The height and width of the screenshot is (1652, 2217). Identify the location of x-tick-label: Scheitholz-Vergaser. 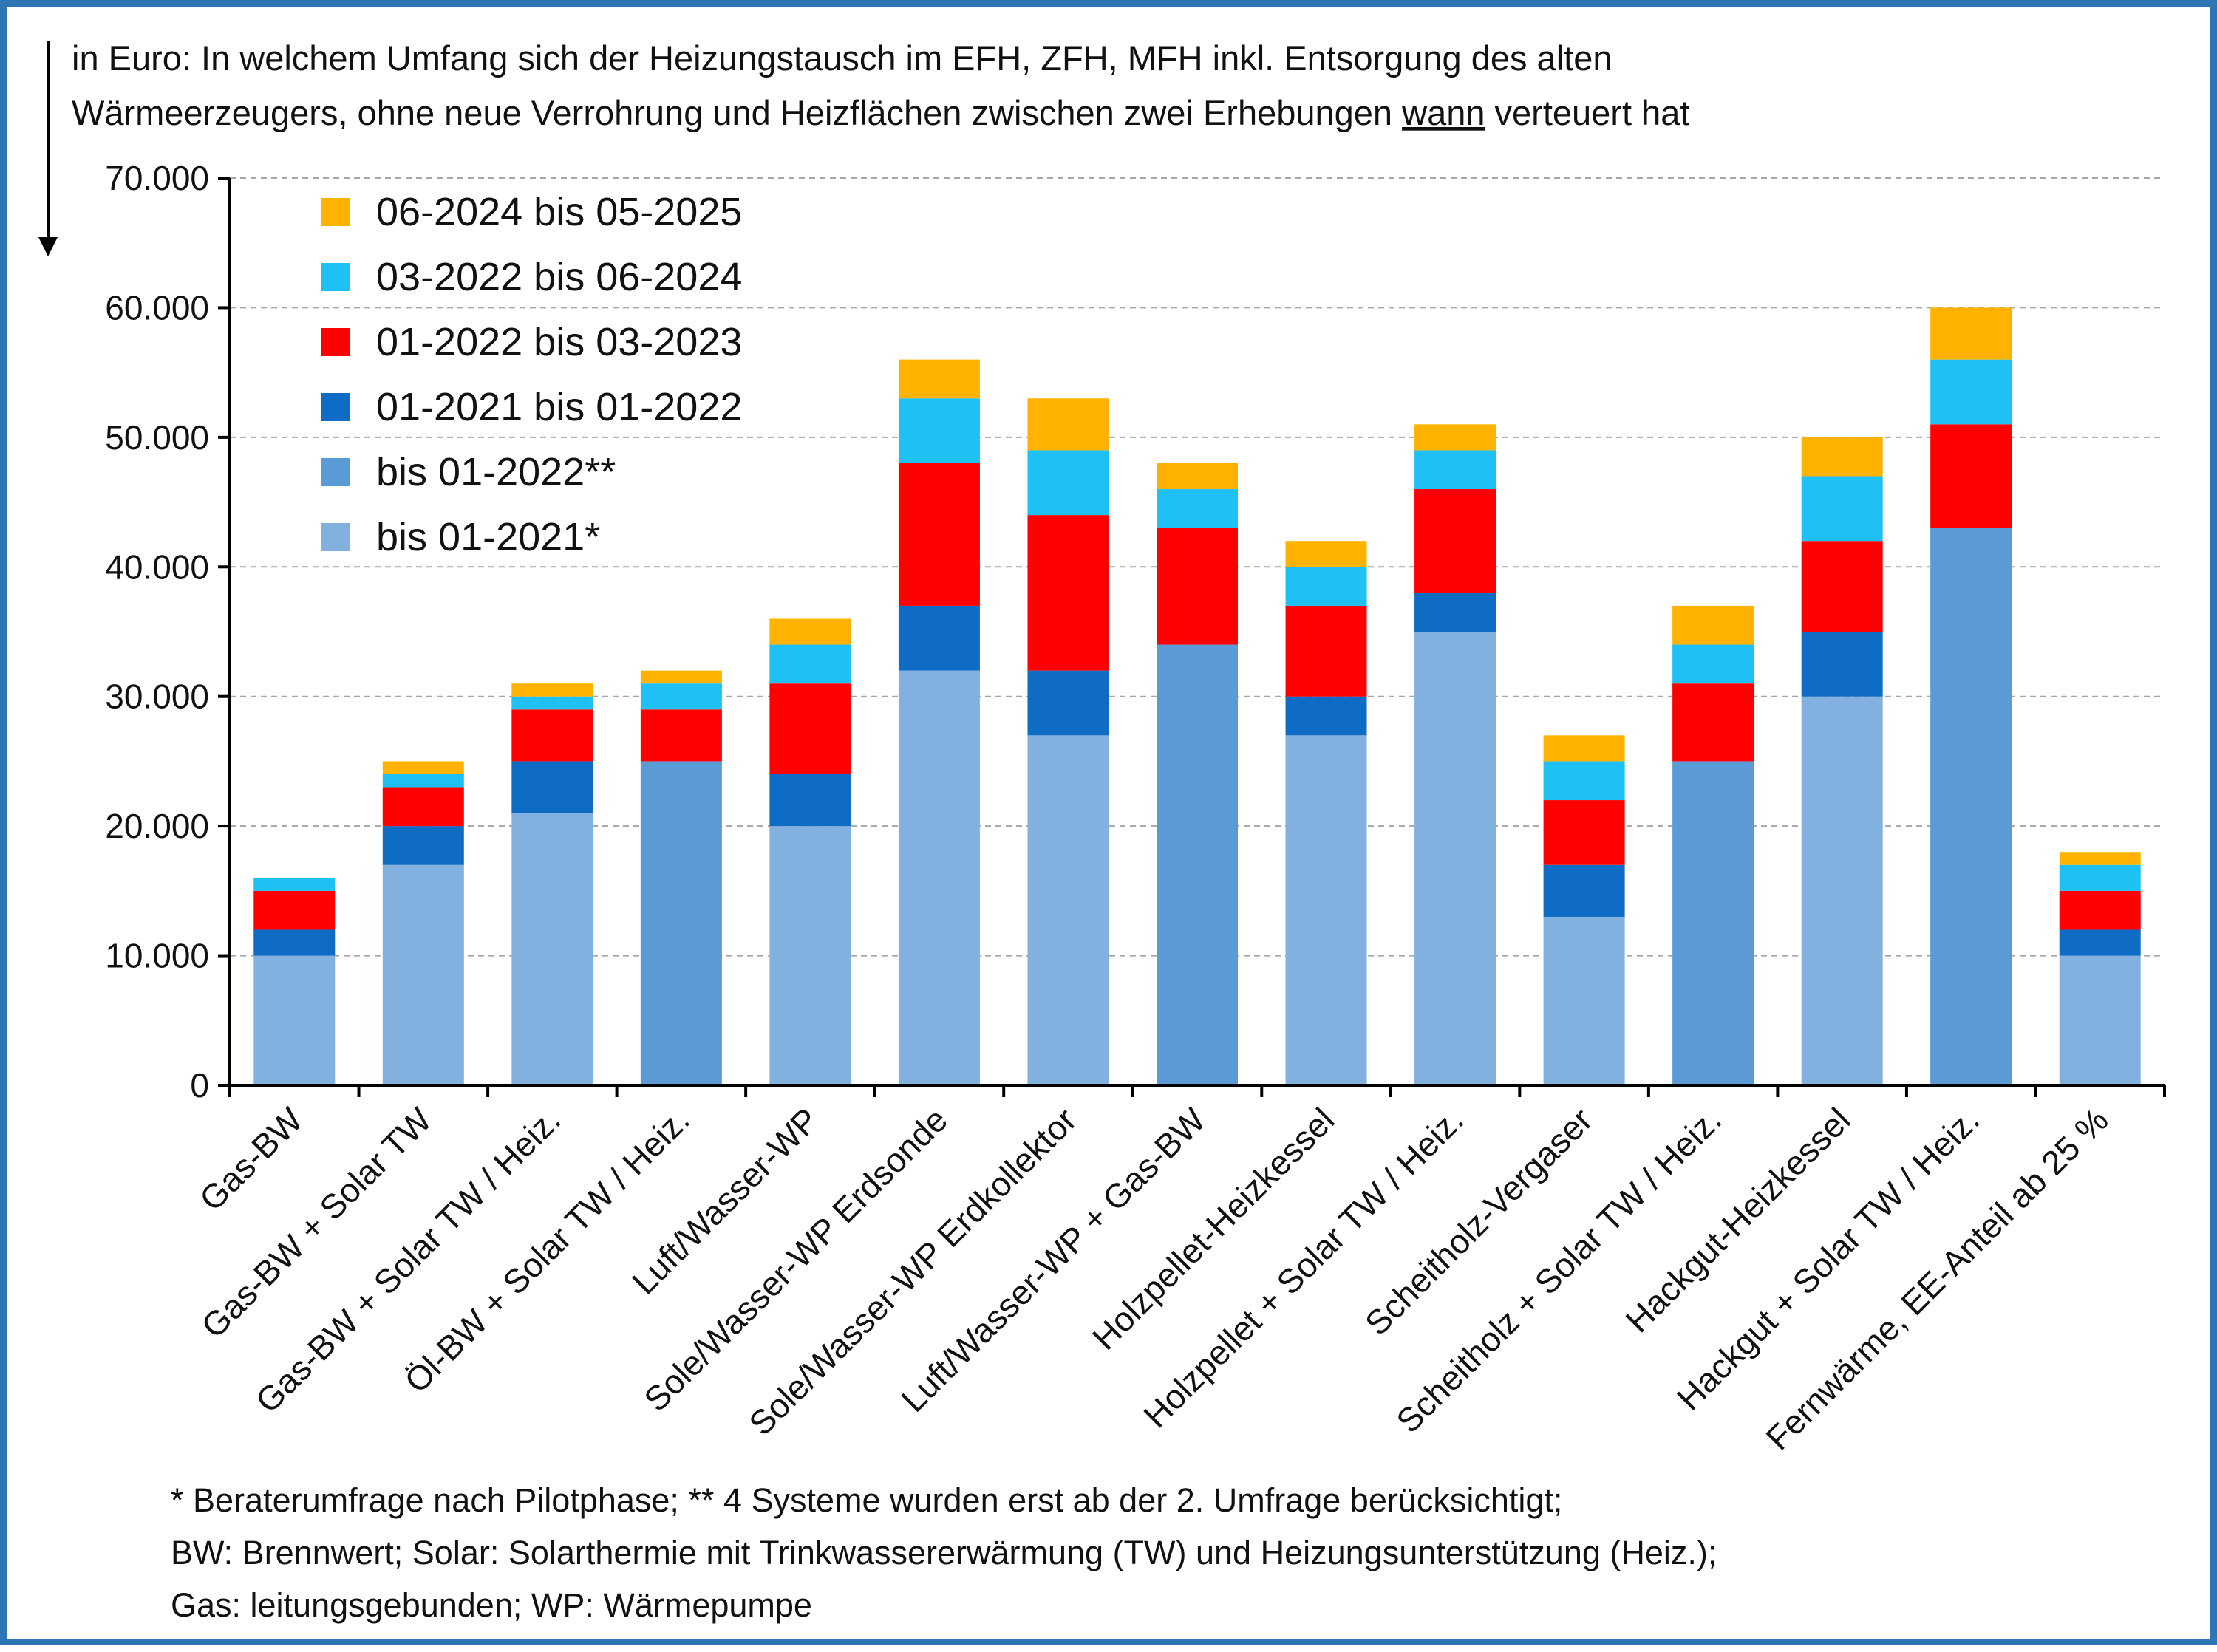
(1479, 1221).